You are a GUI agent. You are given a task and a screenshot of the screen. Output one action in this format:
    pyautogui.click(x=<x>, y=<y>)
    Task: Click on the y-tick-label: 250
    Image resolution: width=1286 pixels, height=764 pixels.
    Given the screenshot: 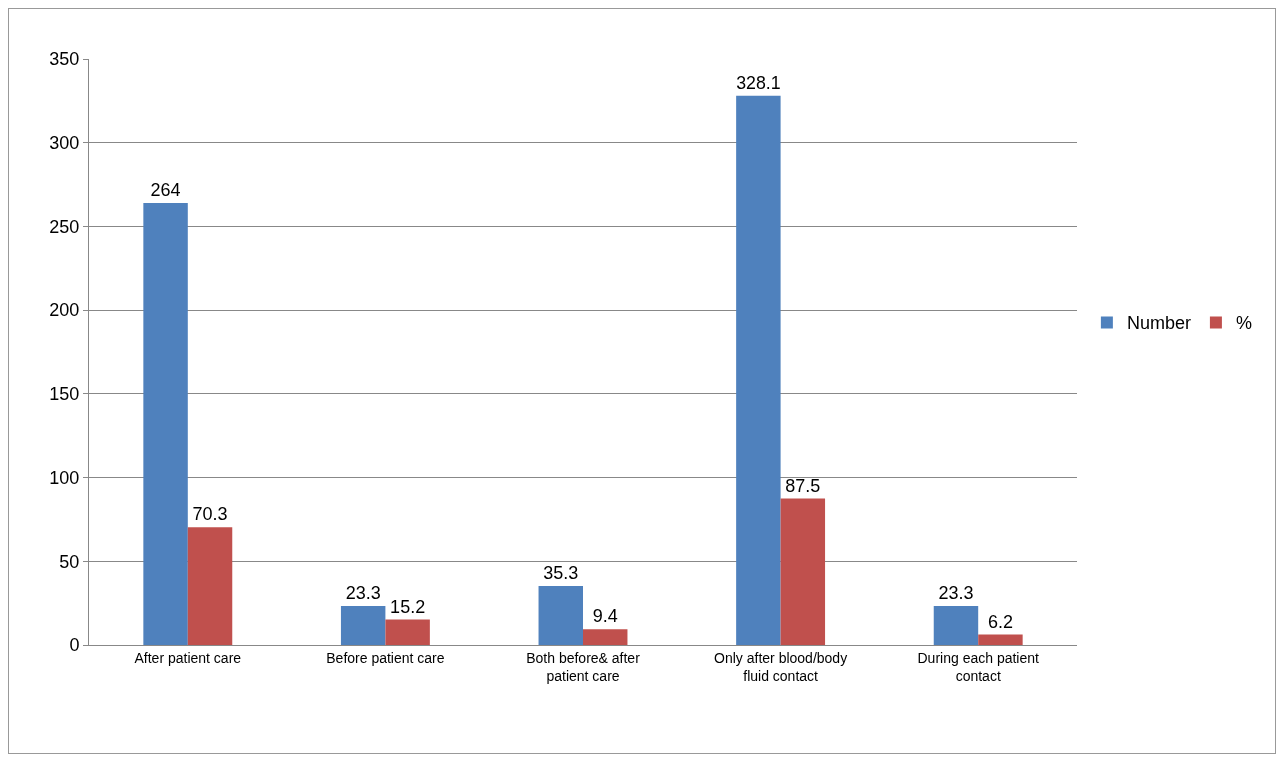 What is the action you would take?
    pyautogui.click(x=64, y=226)
    